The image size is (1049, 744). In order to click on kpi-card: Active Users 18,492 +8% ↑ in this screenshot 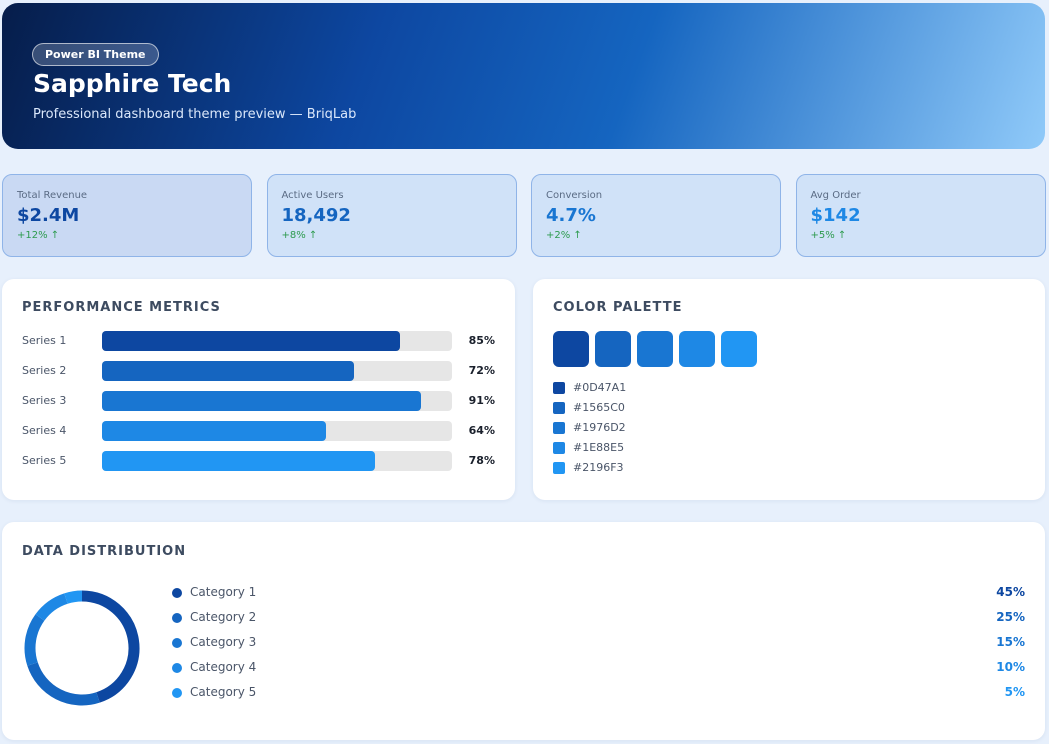, I will do `click(391, 215)`.